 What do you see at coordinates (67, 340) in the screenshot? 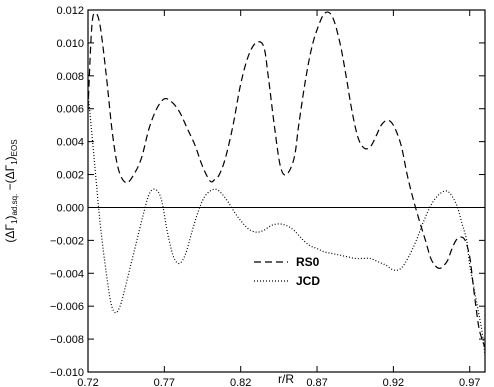
I see `y-tick-label: −0.008` at bounding box center [67, 340].